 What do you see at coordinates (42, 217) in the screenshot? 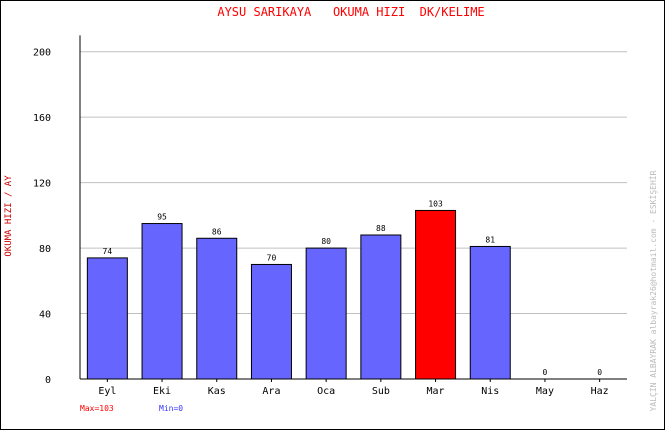
I see `y-tick-labels: 0 40 80 120 160 200` at bounding box center [42, 217].